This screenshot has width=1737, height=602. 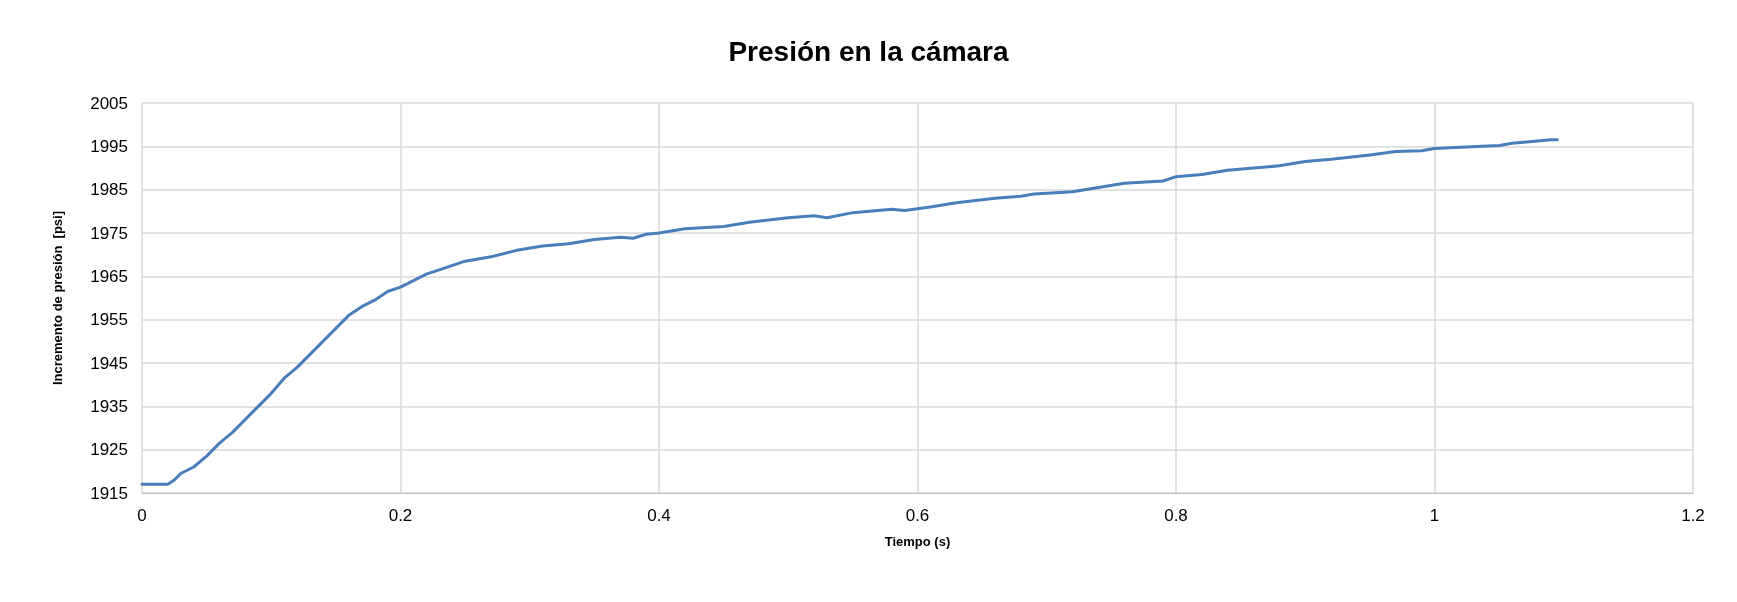 What do you see at coordinates (1434, 515) in the screenshot?
I see `x-tick-label: 1` at bounding box center [1434, 515].